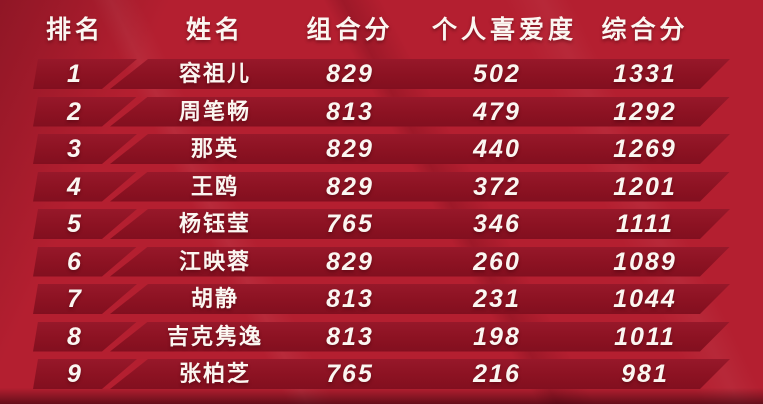 This screenshot has height=404, width=763. I want to click on contestant-name: 杨钰莹, so click(214, 223).